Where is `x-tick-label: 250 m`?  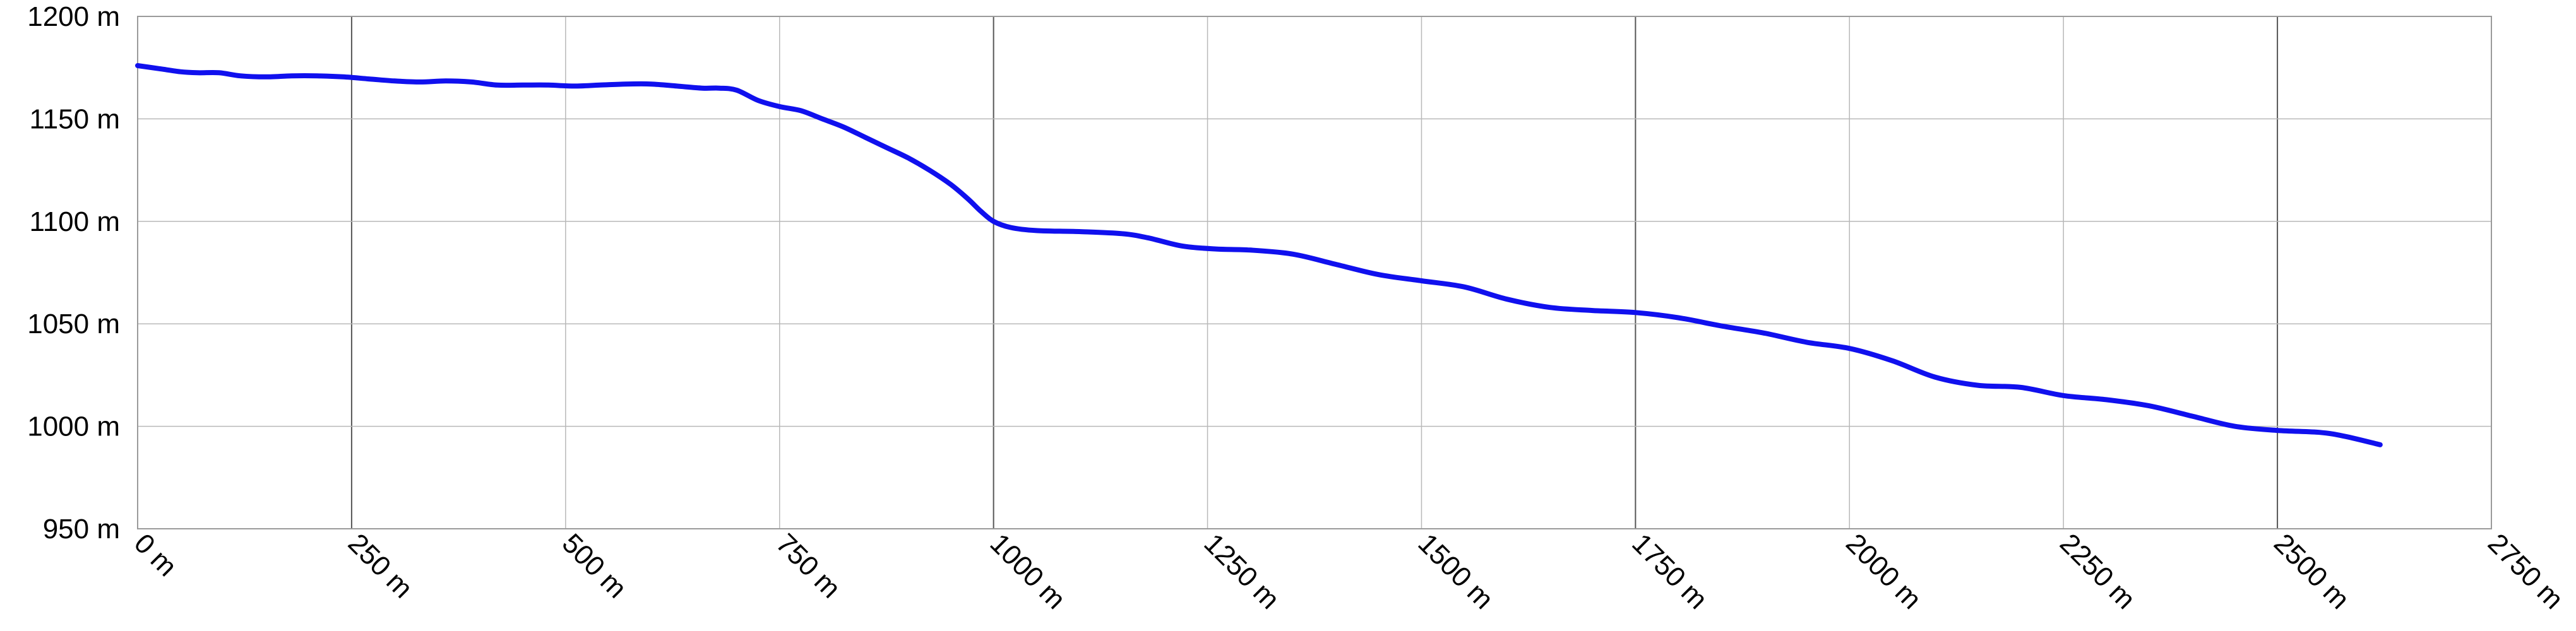
x-tick-label: 250 m is located at coordinates (380, 566).